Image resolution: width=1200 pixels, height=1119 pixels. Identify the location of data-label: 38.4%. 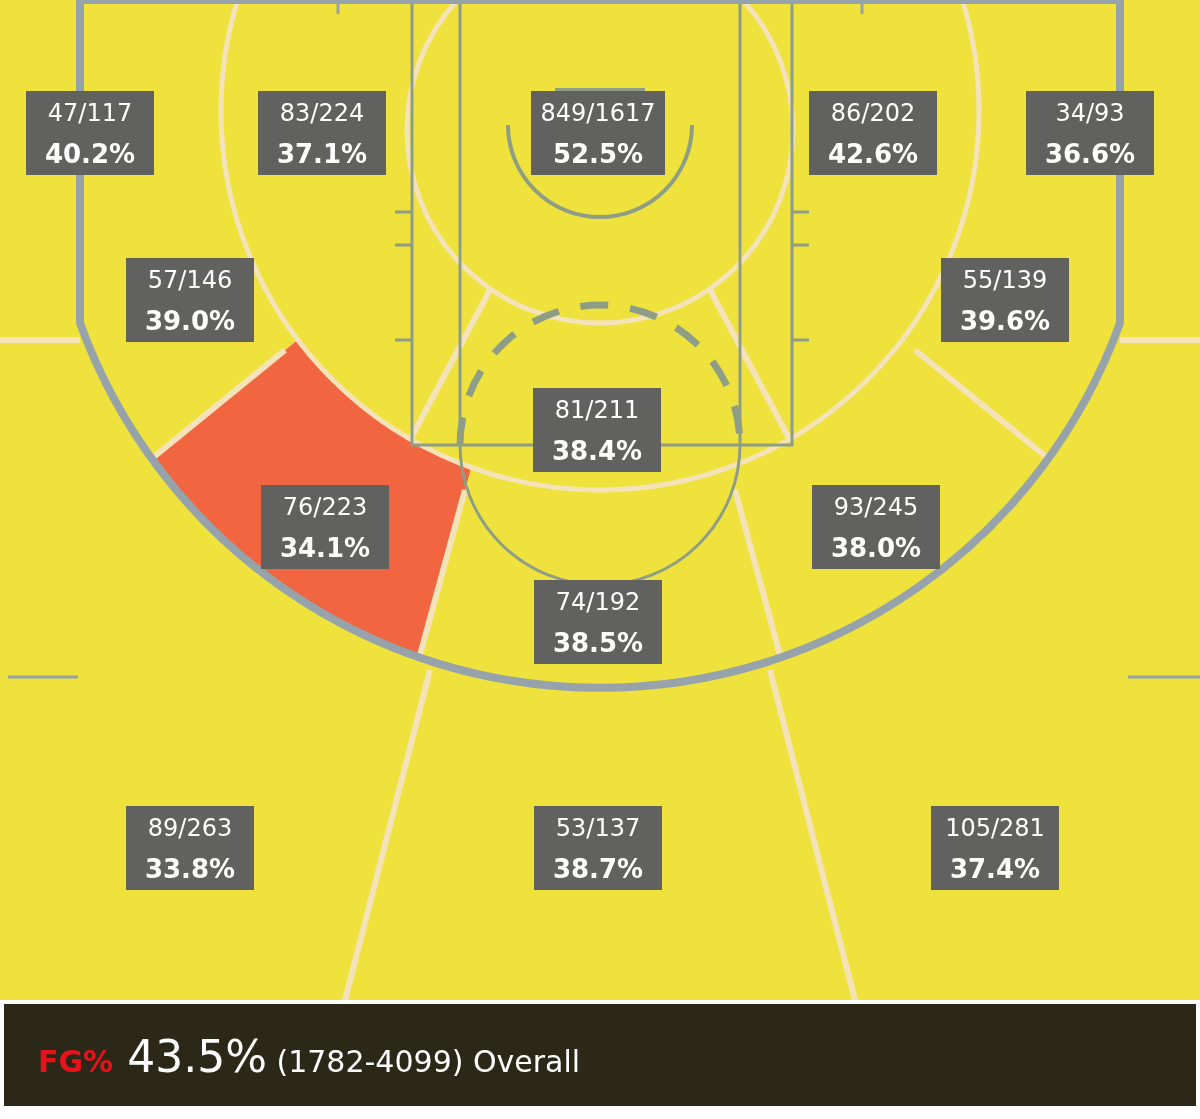
(597, 451).